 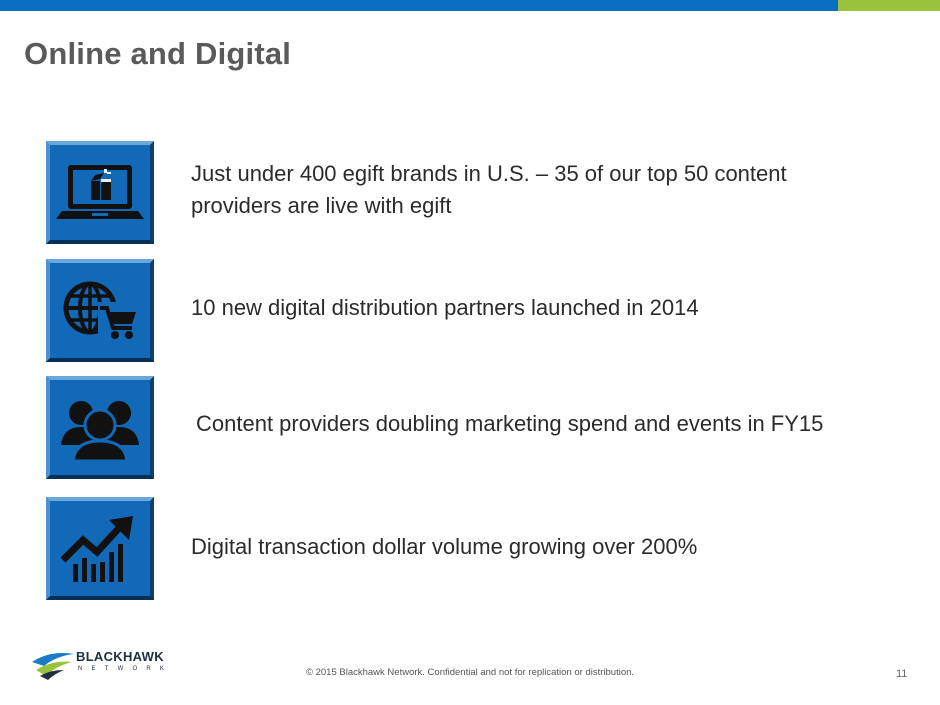 I want to click on growth-chart-icon, so click(x=97, y=548).